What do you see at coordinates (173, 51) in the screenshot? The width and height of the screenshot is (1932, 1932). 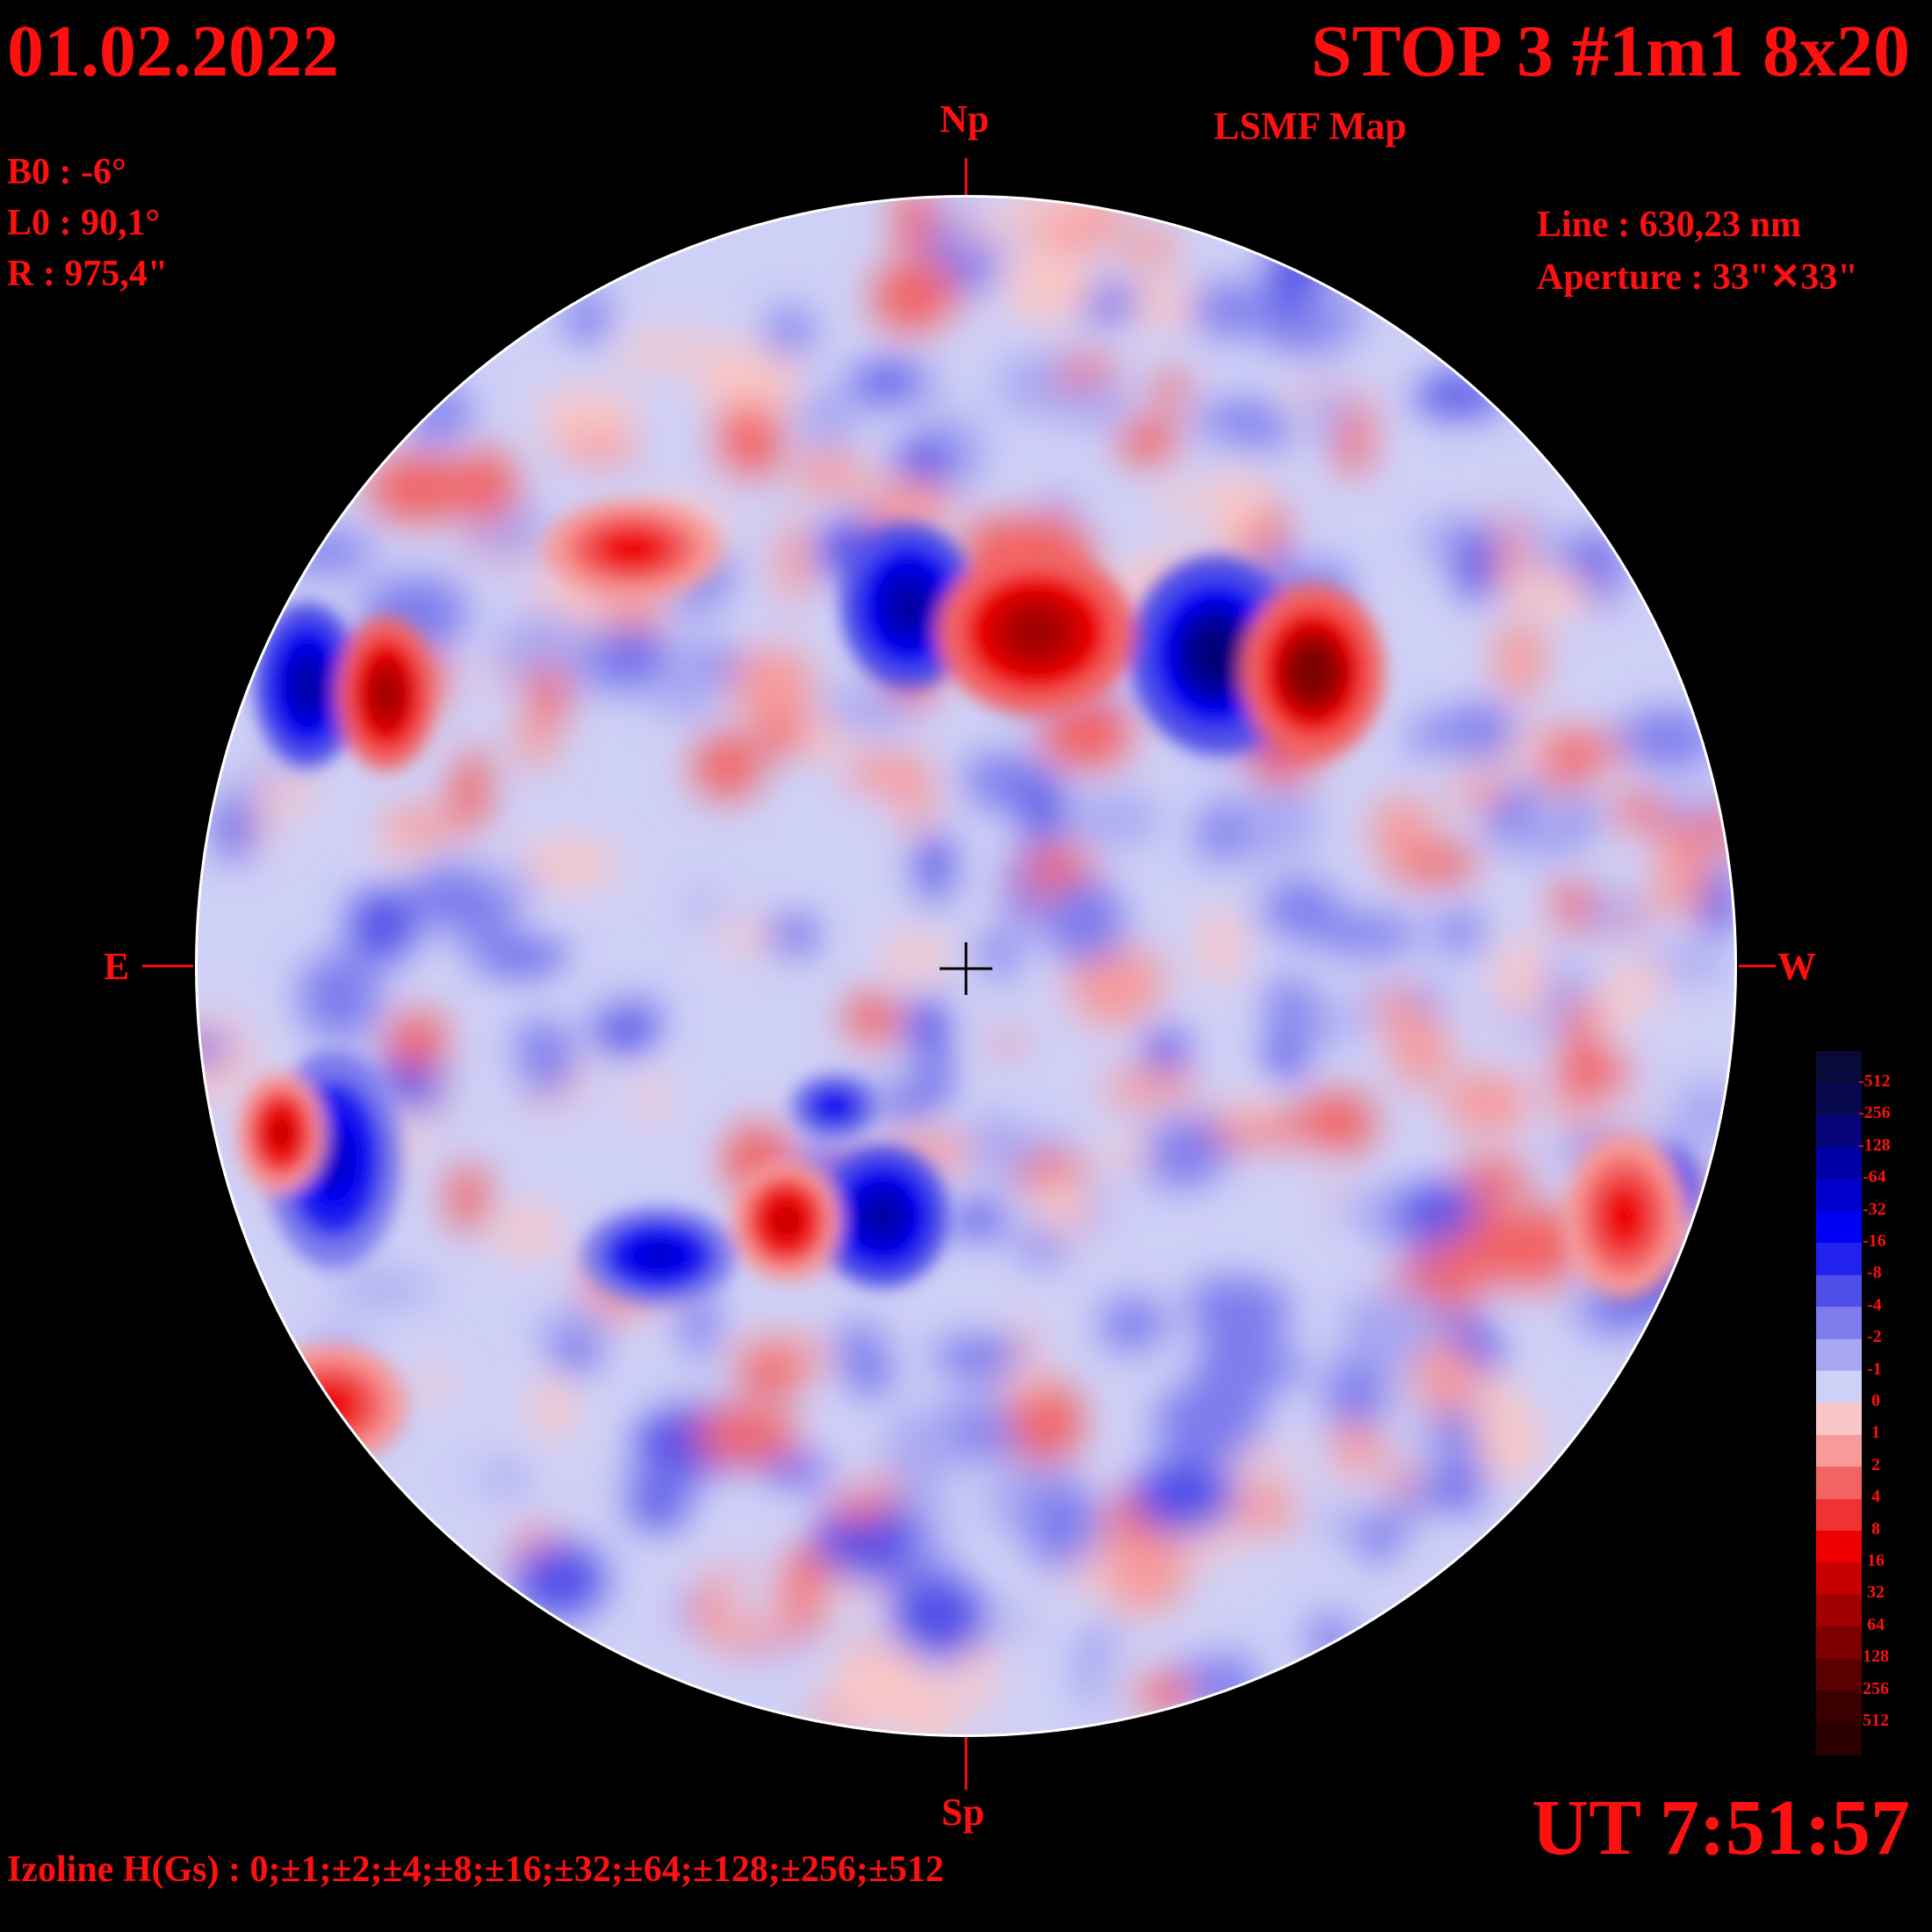 I see `observation-date: 01.02.2022` at bounding box center [173, 51].